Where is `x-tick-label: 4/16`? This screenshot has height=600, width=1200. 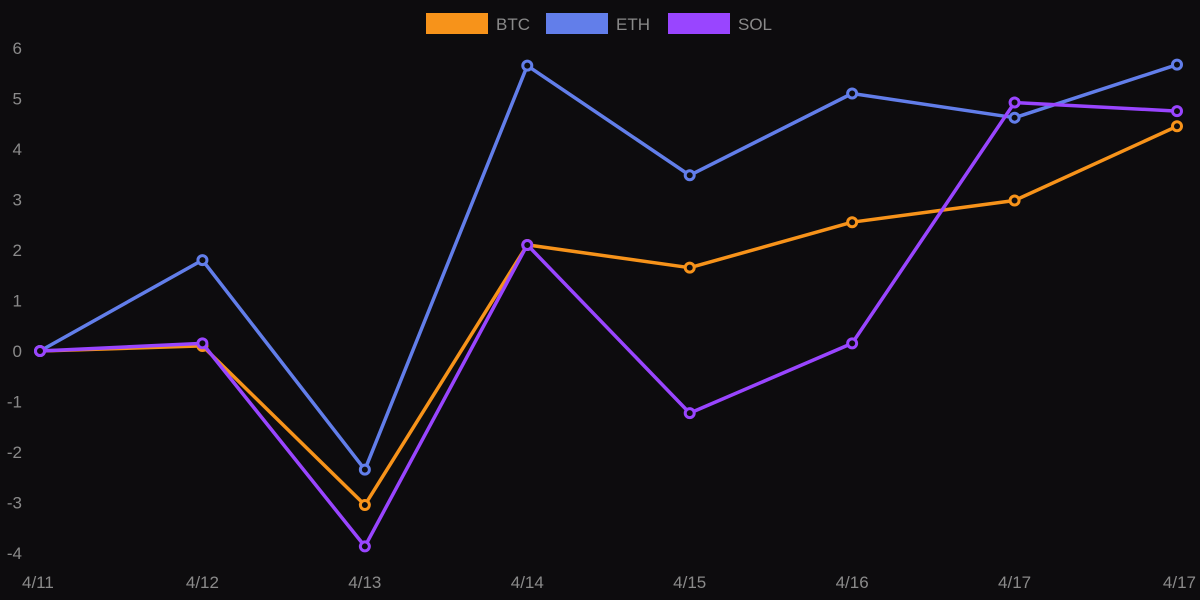 x-tick-label: 4/16 is located at coordinates (852, 582).